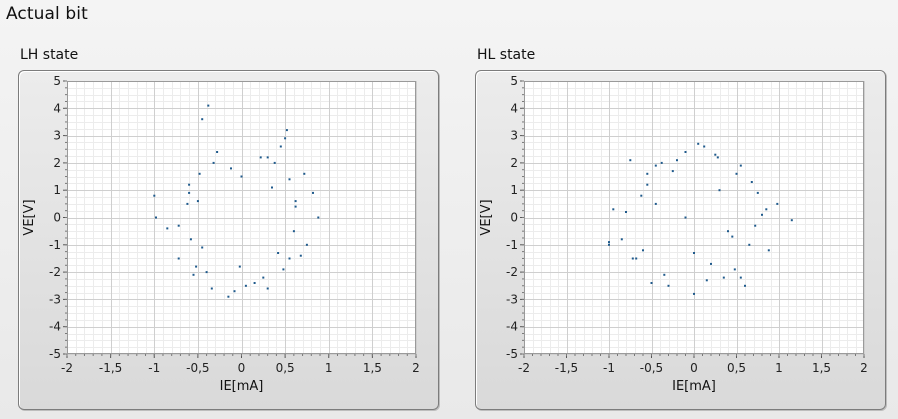 This screenshot has height=419, width=898. I want to click on x-axis-title: IE[mA], so click(694, 386).